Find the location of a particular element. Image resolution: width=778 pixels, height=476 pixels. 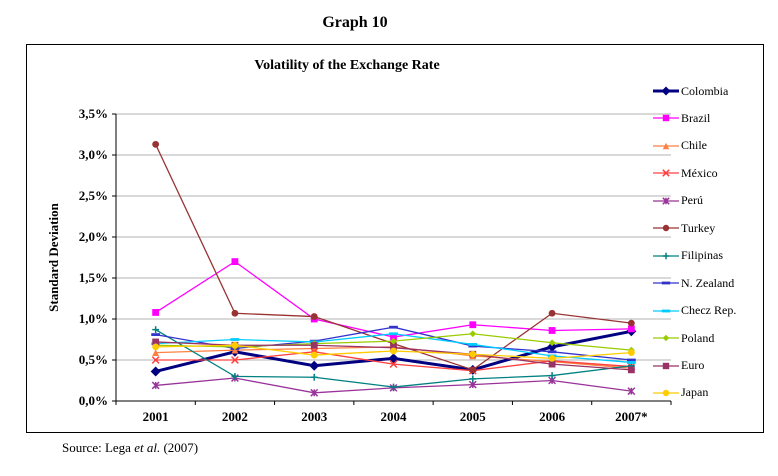

legend-item-poland: Poland is located at coordinates (705, 338).